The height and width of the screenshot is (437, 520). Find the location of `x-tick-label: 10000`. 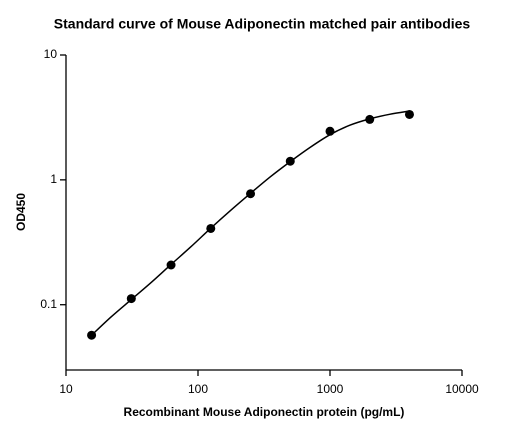

x-tick-label: 10000 is located at coordinates (462, 389).